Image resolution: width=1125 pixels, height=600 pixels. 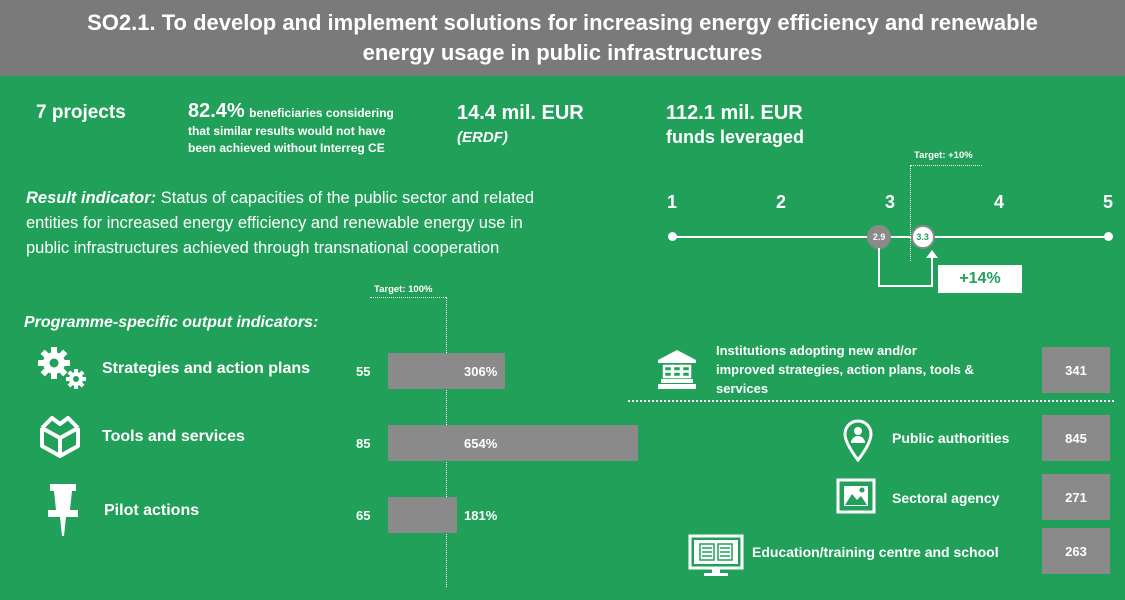 I want to click on leveraged-label: funds leveraged, so click(x=735, y=137).